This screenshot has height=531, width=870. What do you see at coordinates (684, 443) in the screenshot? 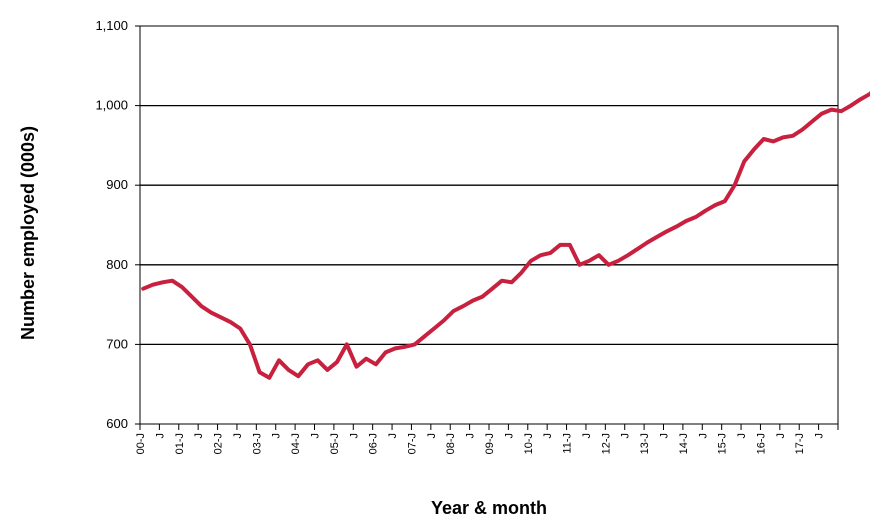
I see `x-tick-label: 14-J` at bounding box center [684, 443].